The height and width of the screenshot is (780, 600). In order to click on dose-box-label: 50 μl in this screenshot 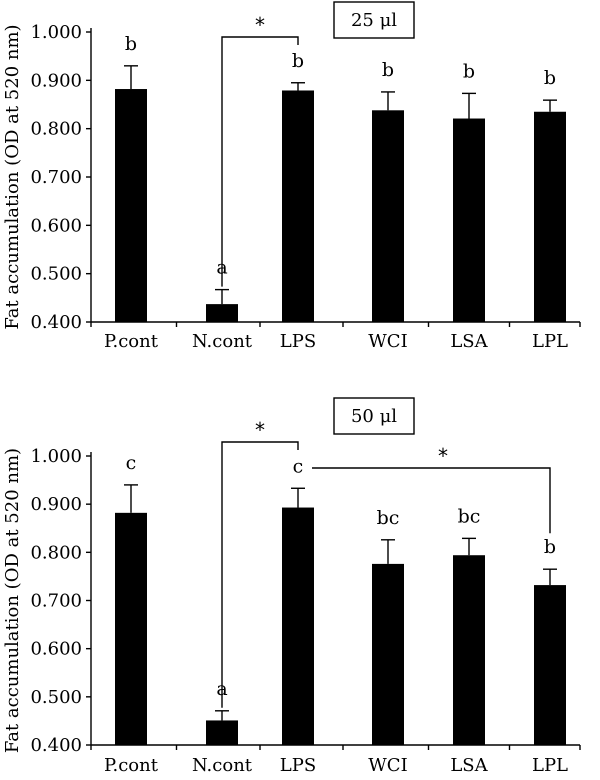, I will do `click(374, 416)`.